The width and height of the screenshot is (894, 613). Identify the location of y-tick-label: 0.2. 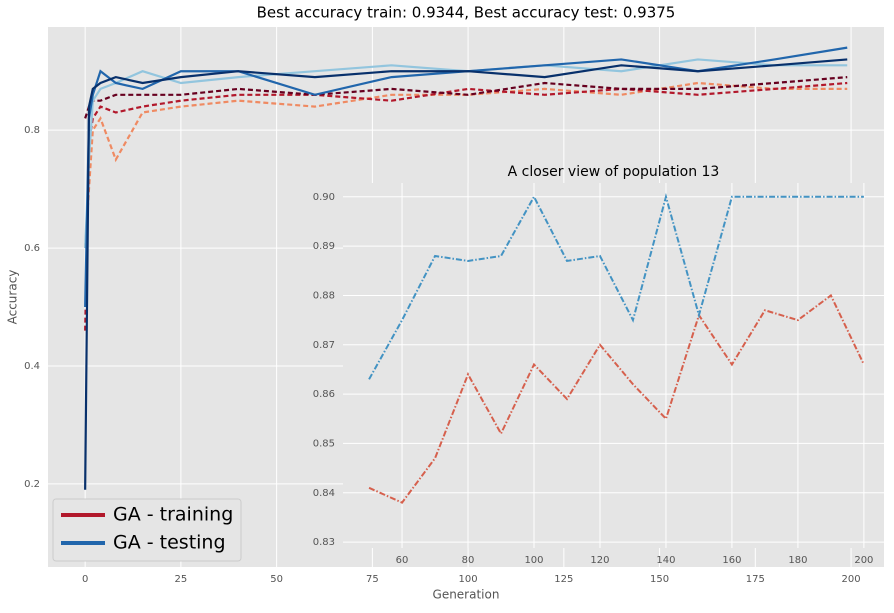
(32, 484).